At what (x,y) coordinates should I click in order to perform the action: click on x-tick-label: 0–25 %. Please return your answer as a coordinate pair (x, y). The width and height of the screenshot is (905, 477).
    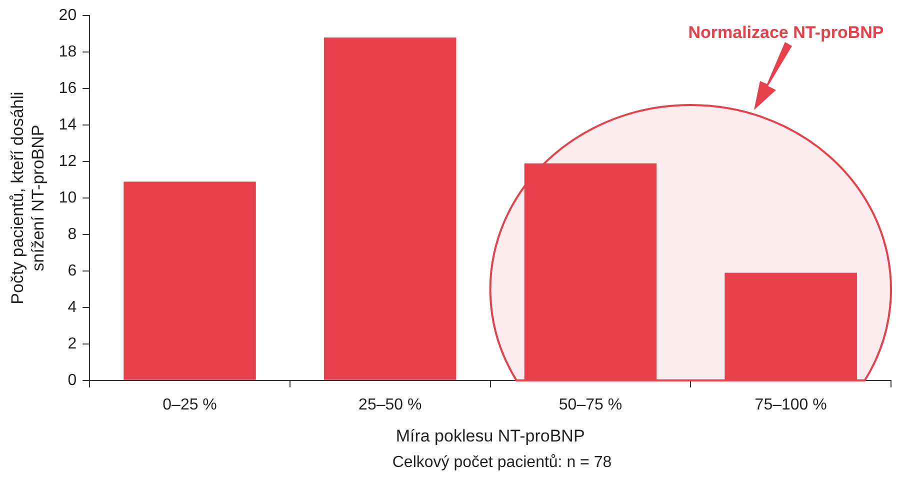
    Looking at the image, I should click on (189, 405).